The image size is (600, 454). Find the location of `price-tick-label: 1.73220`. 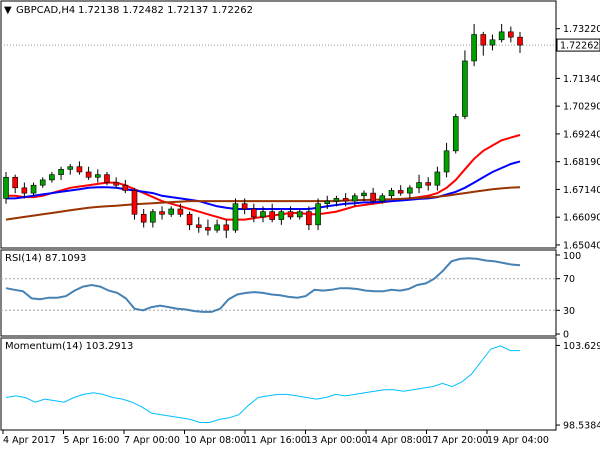

price-tick-label: 1.73220 is located at coordinates (581, 29).